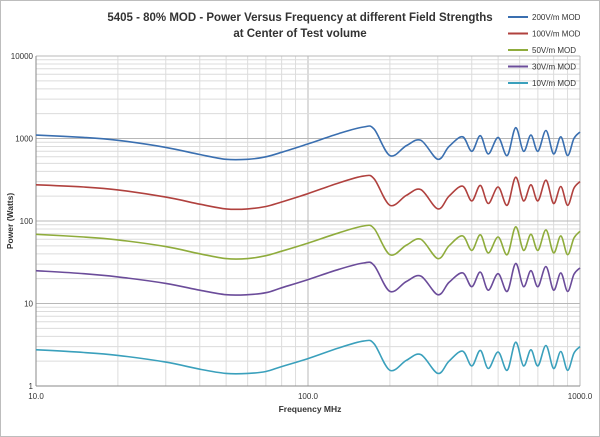 Image resolution: width=600 pixels, height=437 pixels. Describe the element at coordinates (308, 242) in the screenshot. I see `series-line-50v-m-mod` at that location.